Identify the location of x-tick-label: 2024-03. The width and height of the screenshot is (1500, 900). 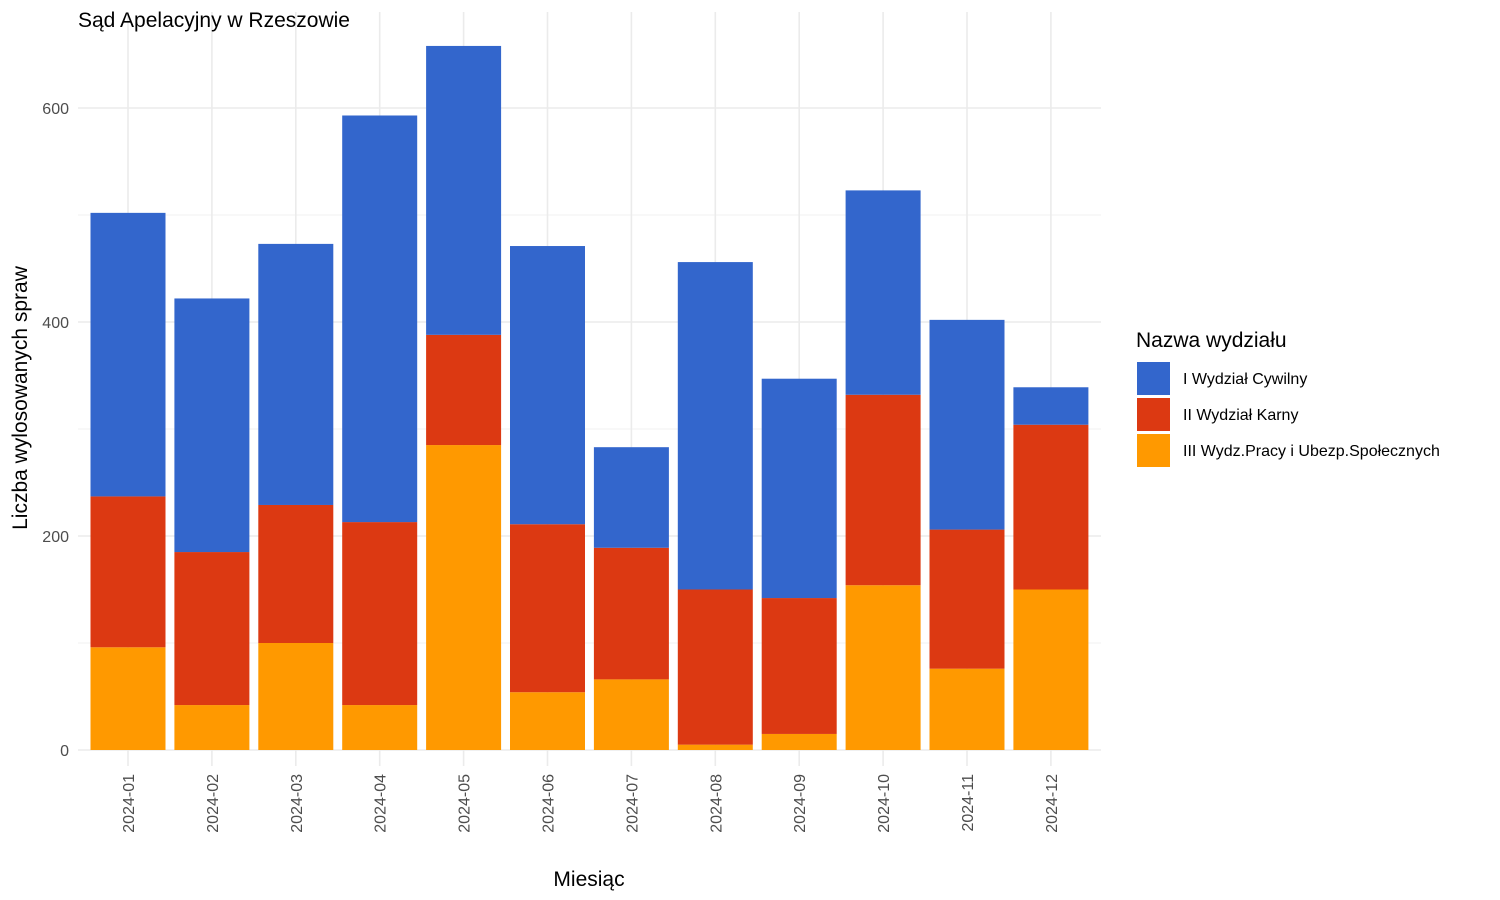
(297, 803).